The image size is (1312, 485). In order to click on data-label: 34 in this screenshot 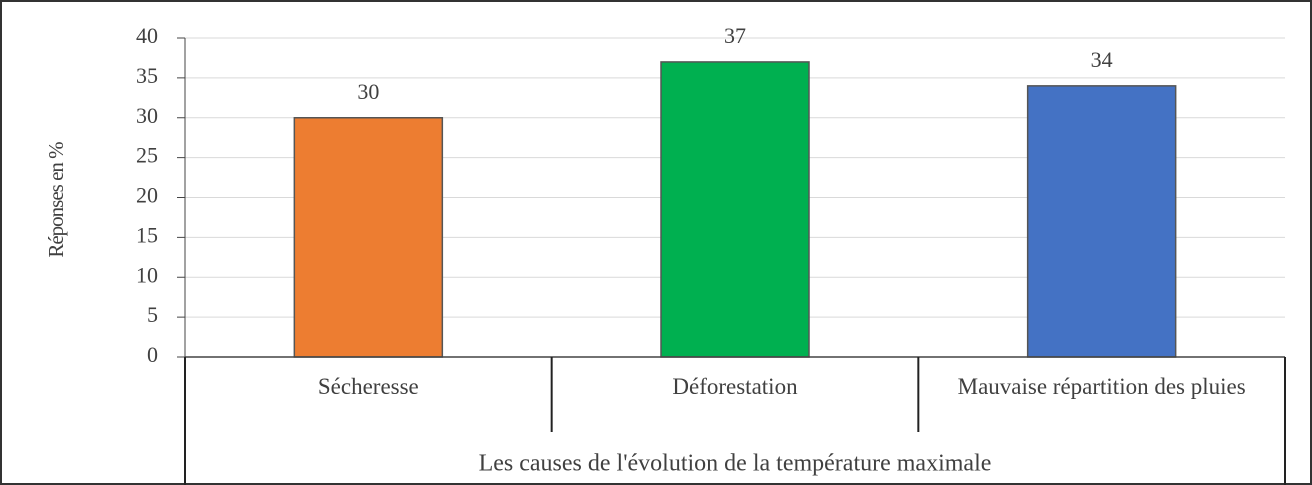, I will do `click(1102, 59)`.